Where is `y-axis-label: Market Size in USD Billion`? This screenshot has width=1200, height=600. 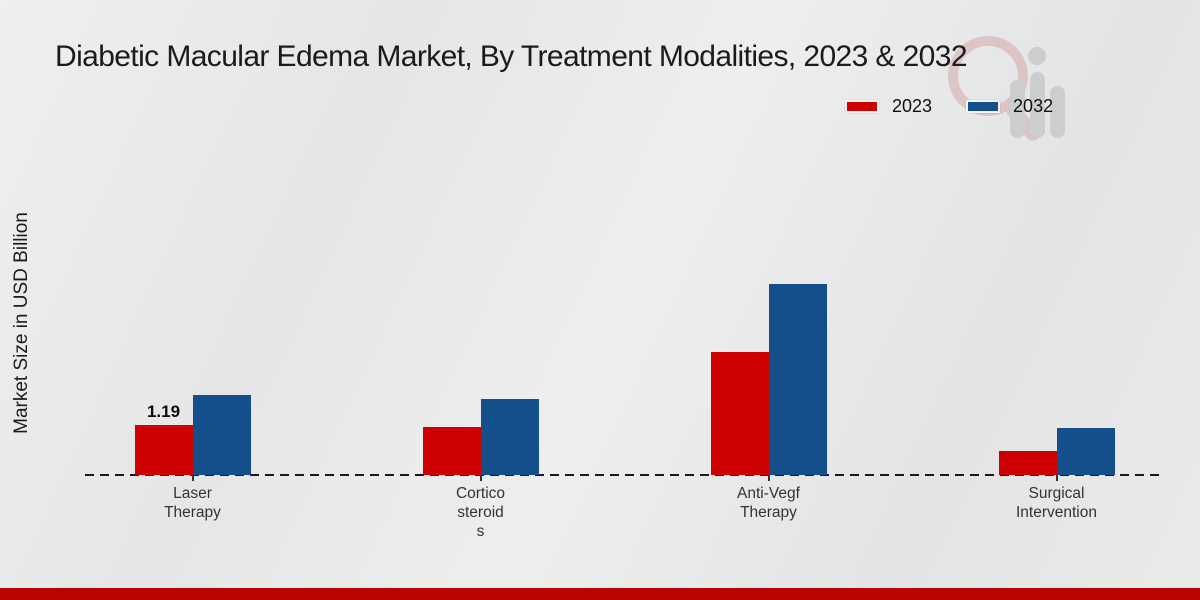 y-axis-label: Market Size in USD Billion is located at coordinates (21, 323).